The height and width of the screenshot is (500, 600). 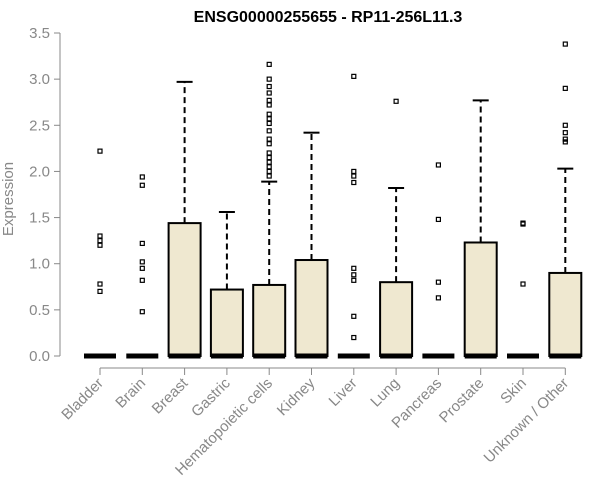 What do you see at coordinates (39, 33) in the screenshot?
I see `y-tick-label: 3.5` at bounding box center [39, 33].